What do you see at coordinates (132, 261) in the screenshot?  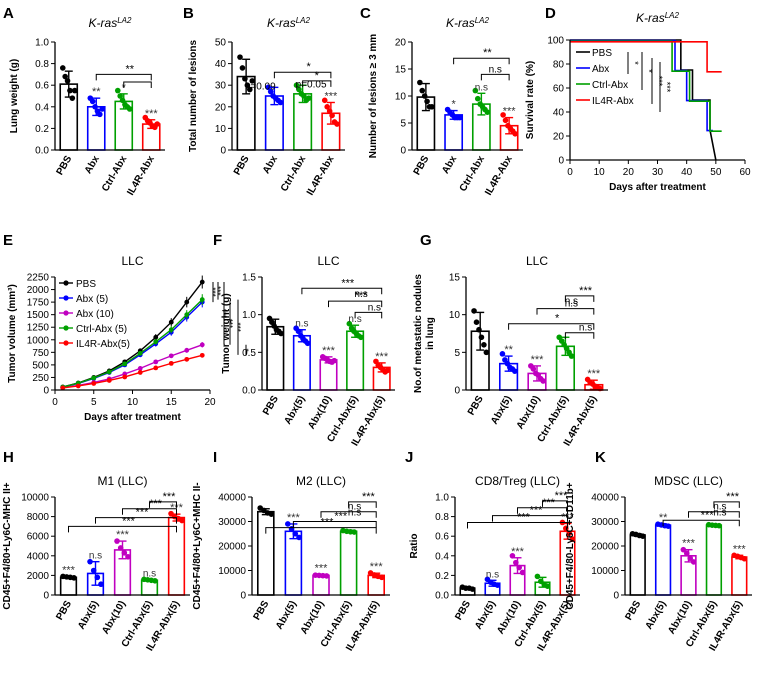 I see `E-title: LLC` at bounding box center [132, 261].